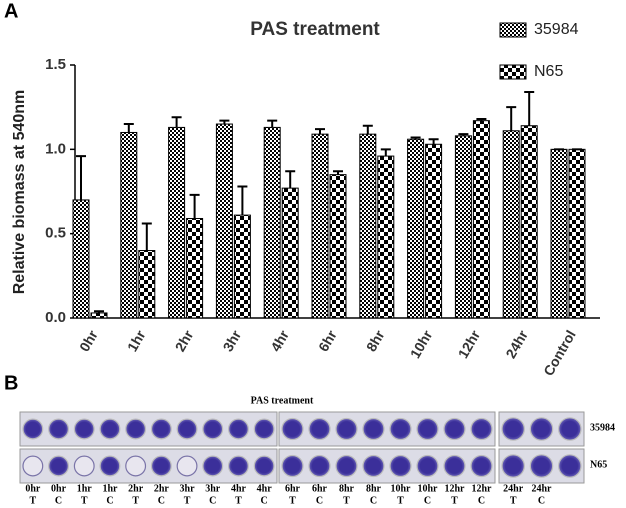 This screenshot has height=508, width=626. What do you see at coordinates (347, 488) in the screenshot?
I see `column-time: 8hr` at bounding box center [347, 488].